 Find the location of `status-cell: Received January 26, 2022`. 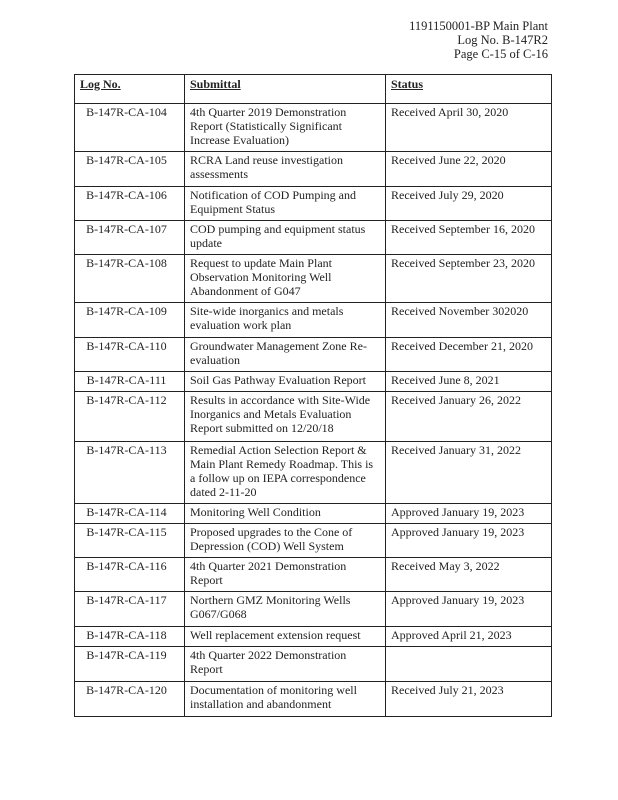

status-cell: Received January 26, 2022 is located at coordinates (468, 416).